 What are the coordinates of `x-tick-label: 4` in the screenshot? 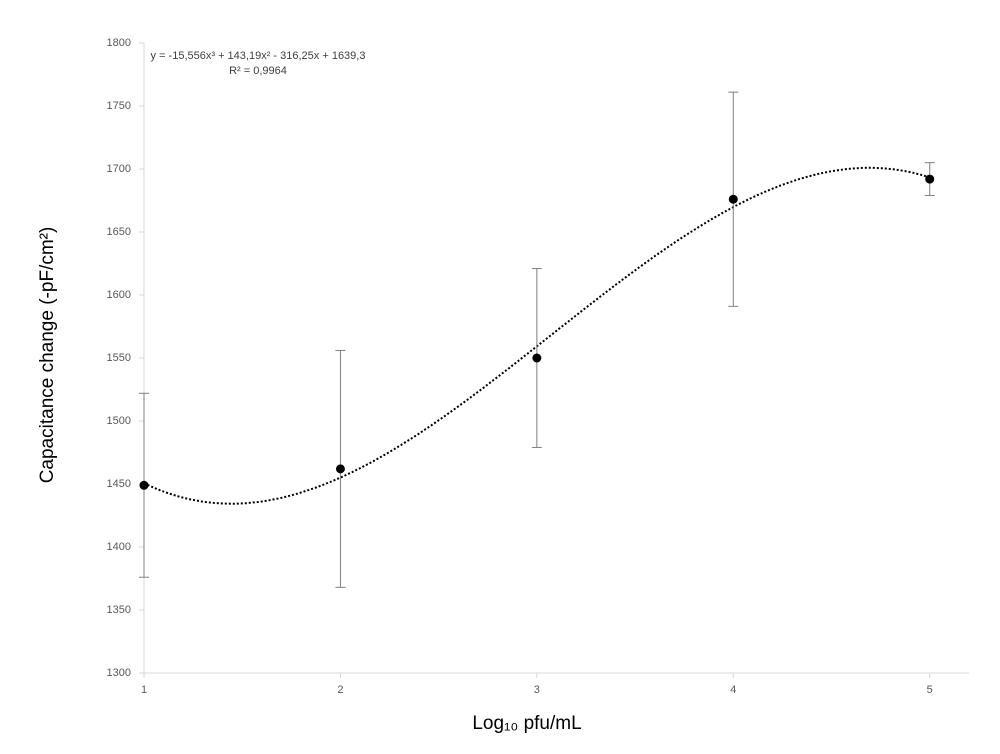 It's located at (733, 690).